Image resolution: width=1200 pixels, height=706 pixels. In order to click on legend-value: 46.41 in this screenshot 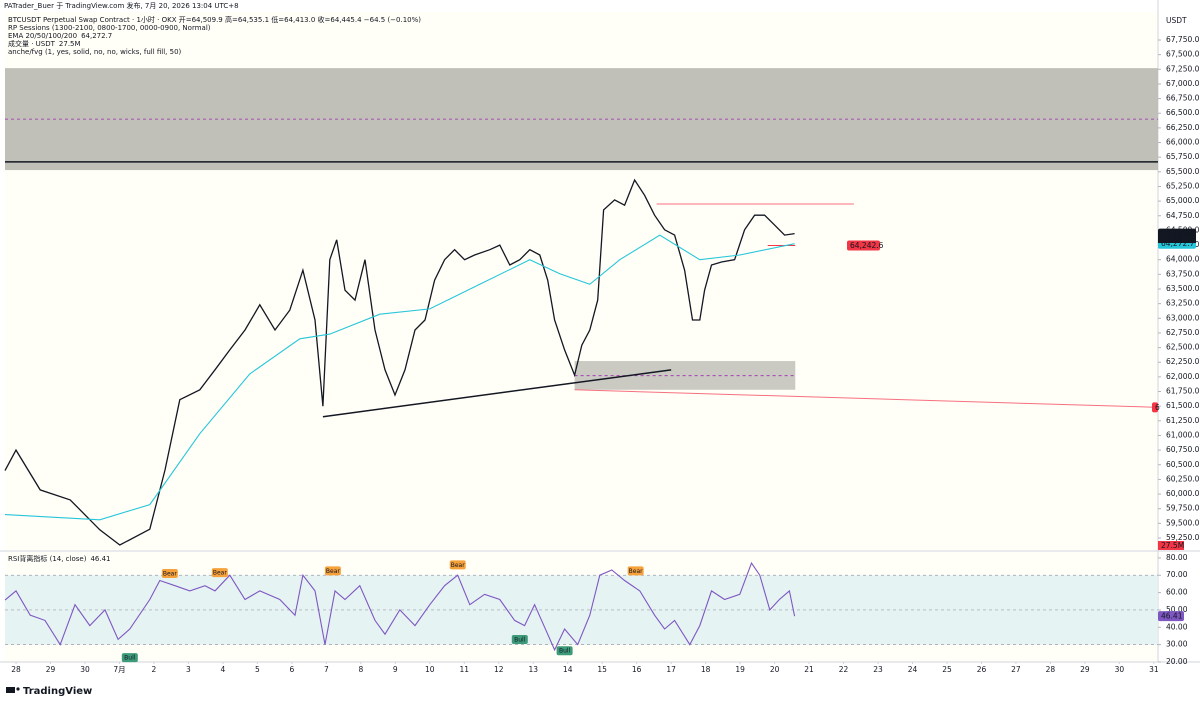, I will do `click(100, 559)`.